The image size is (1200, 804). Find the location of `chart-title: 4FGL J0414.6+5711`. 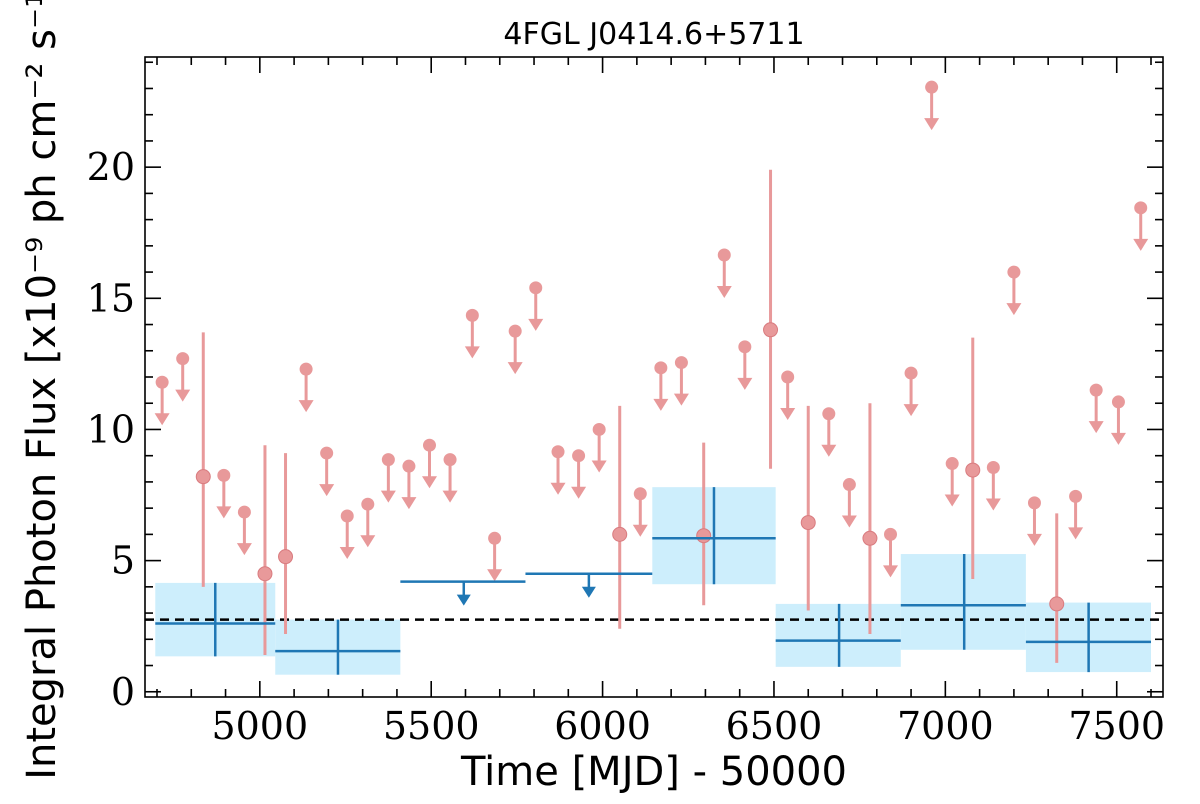

chart-title: 4FGL J0414.6+5711 is located at coordinates (653, 34).